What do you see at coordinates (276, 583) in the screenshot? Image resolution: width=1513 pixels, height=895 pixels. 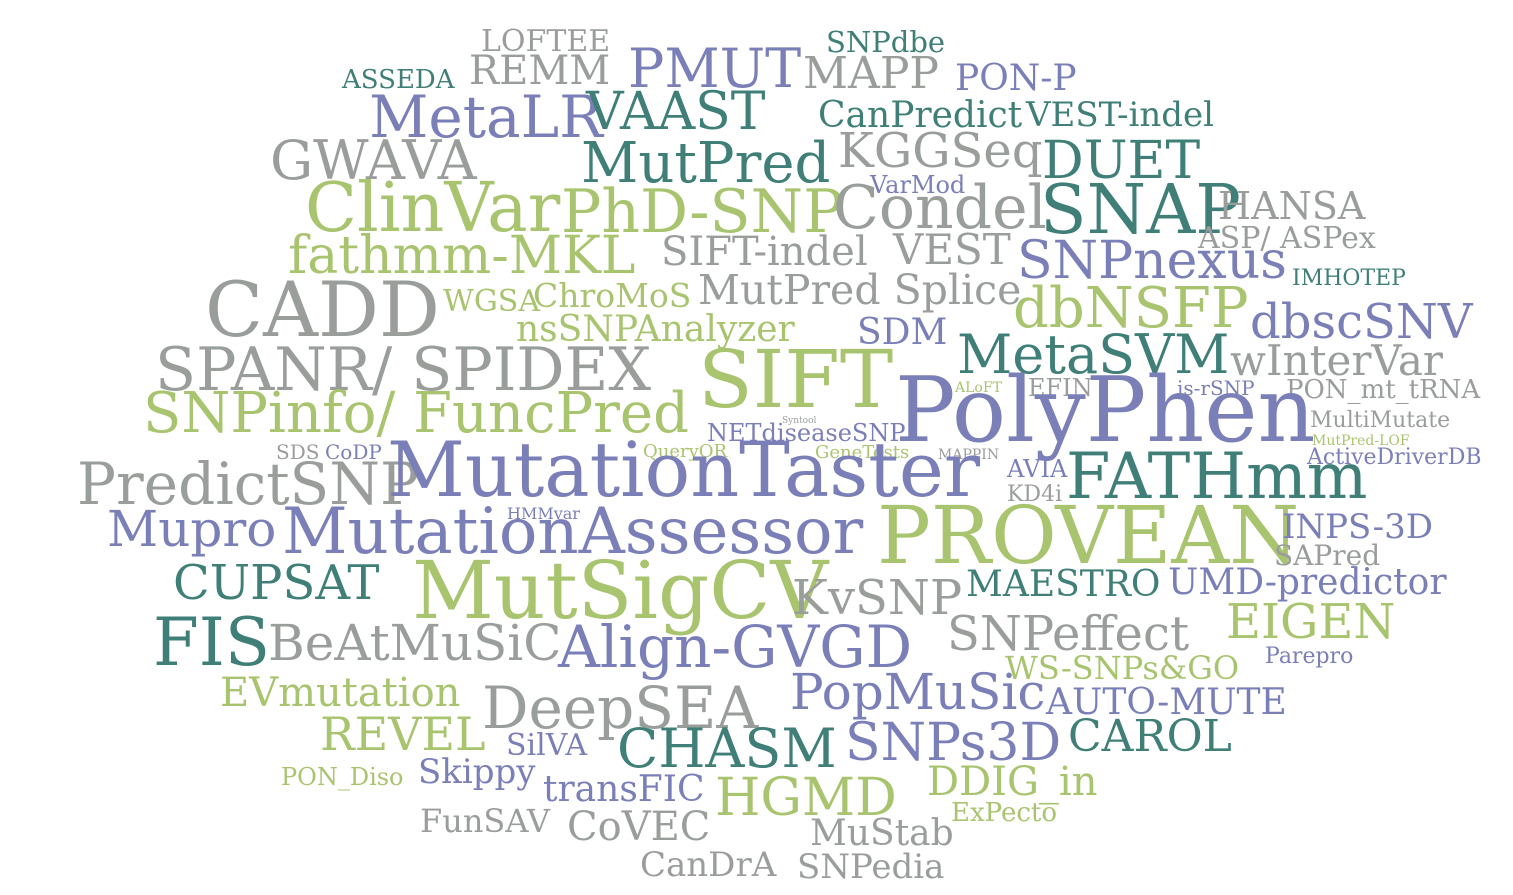 I see `word-cupsat: CUPSAT` at bounding box center [276, 583].